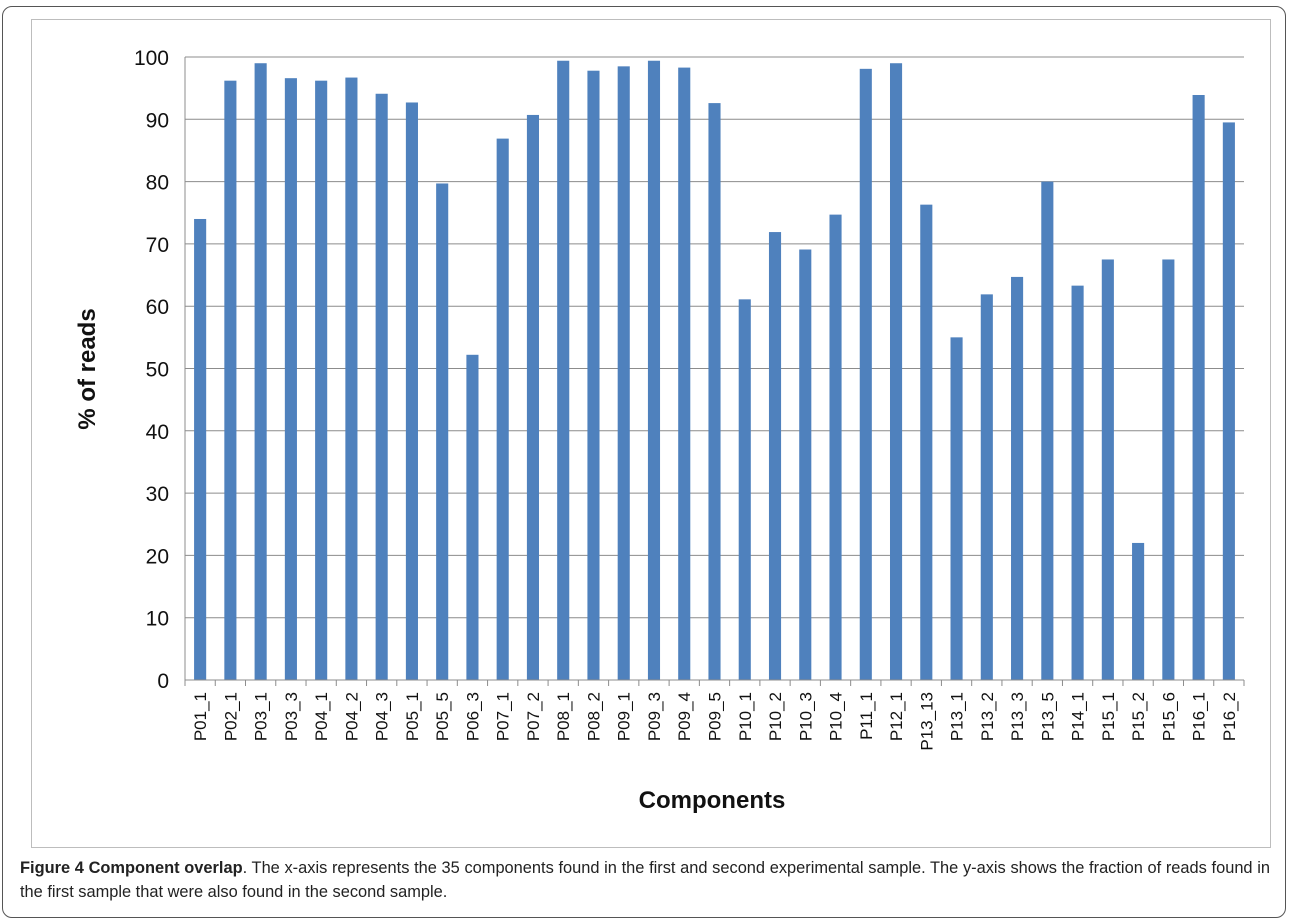 The width and height of the screenshot is (1290, 922). I want to click on caption-label: Figure 4 Component overlap, so click(131, 868).